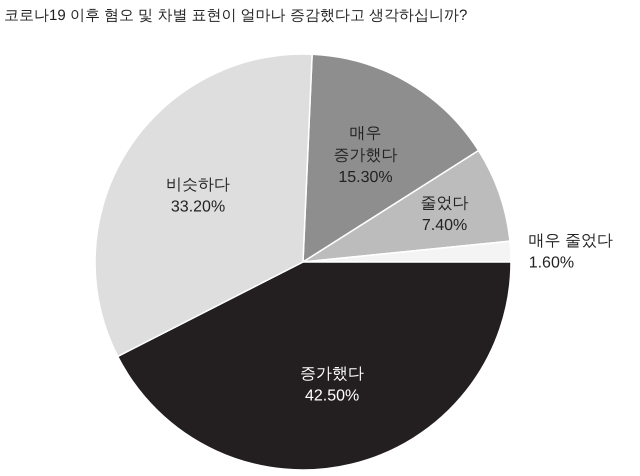 This screenshot has width=640, height=476. Describe the element at coordinates (198, 185) in the screenshot. I see `slice-label: 비슷하다` at that location.